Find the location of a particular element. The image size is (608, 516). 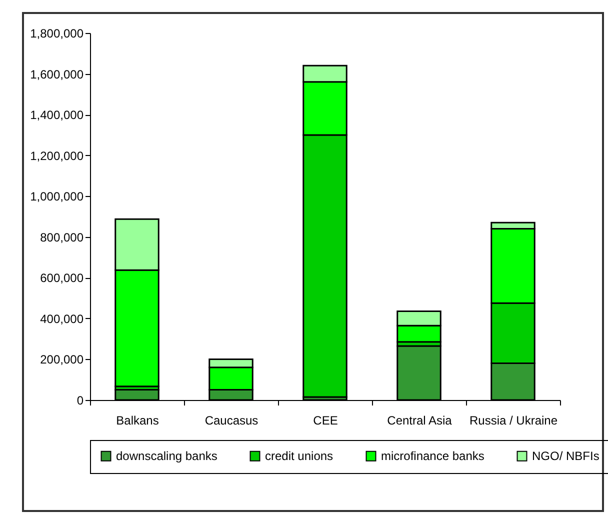

x-tick-label: Central Asia is located at coordinates (419, 421).